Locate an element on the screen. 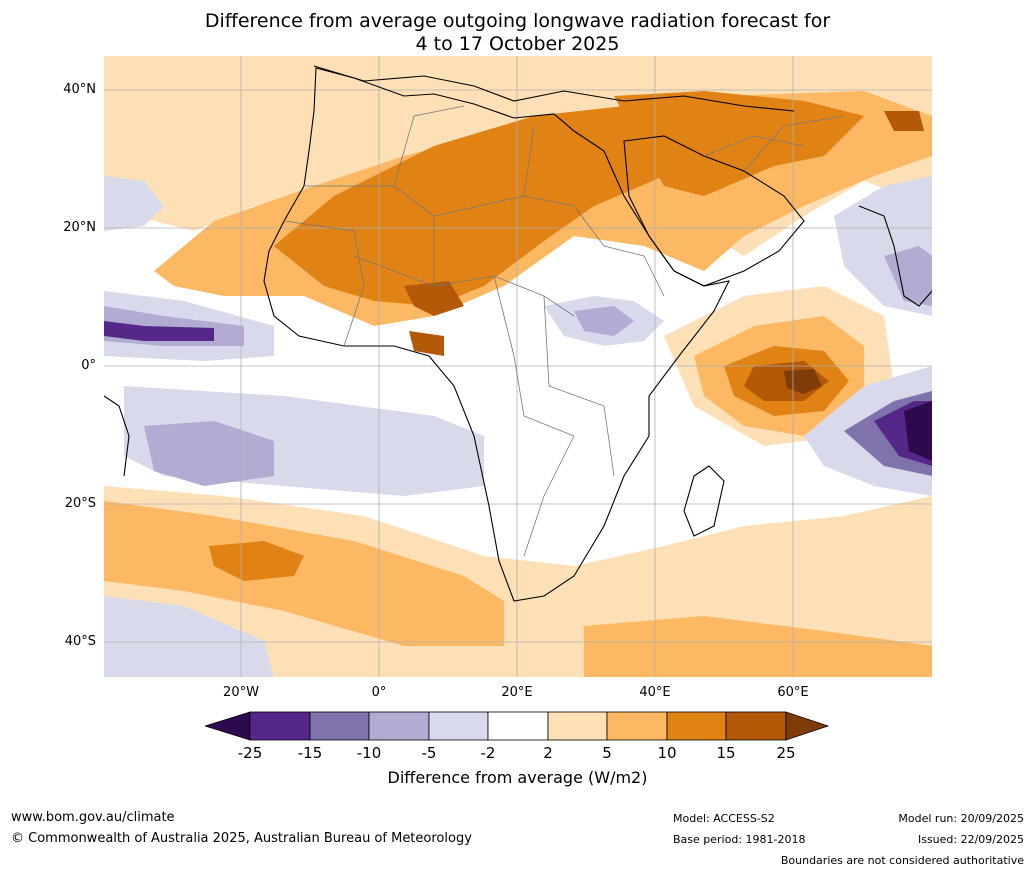  colorbar-tick: 5 is located at coordinates (607, 753).